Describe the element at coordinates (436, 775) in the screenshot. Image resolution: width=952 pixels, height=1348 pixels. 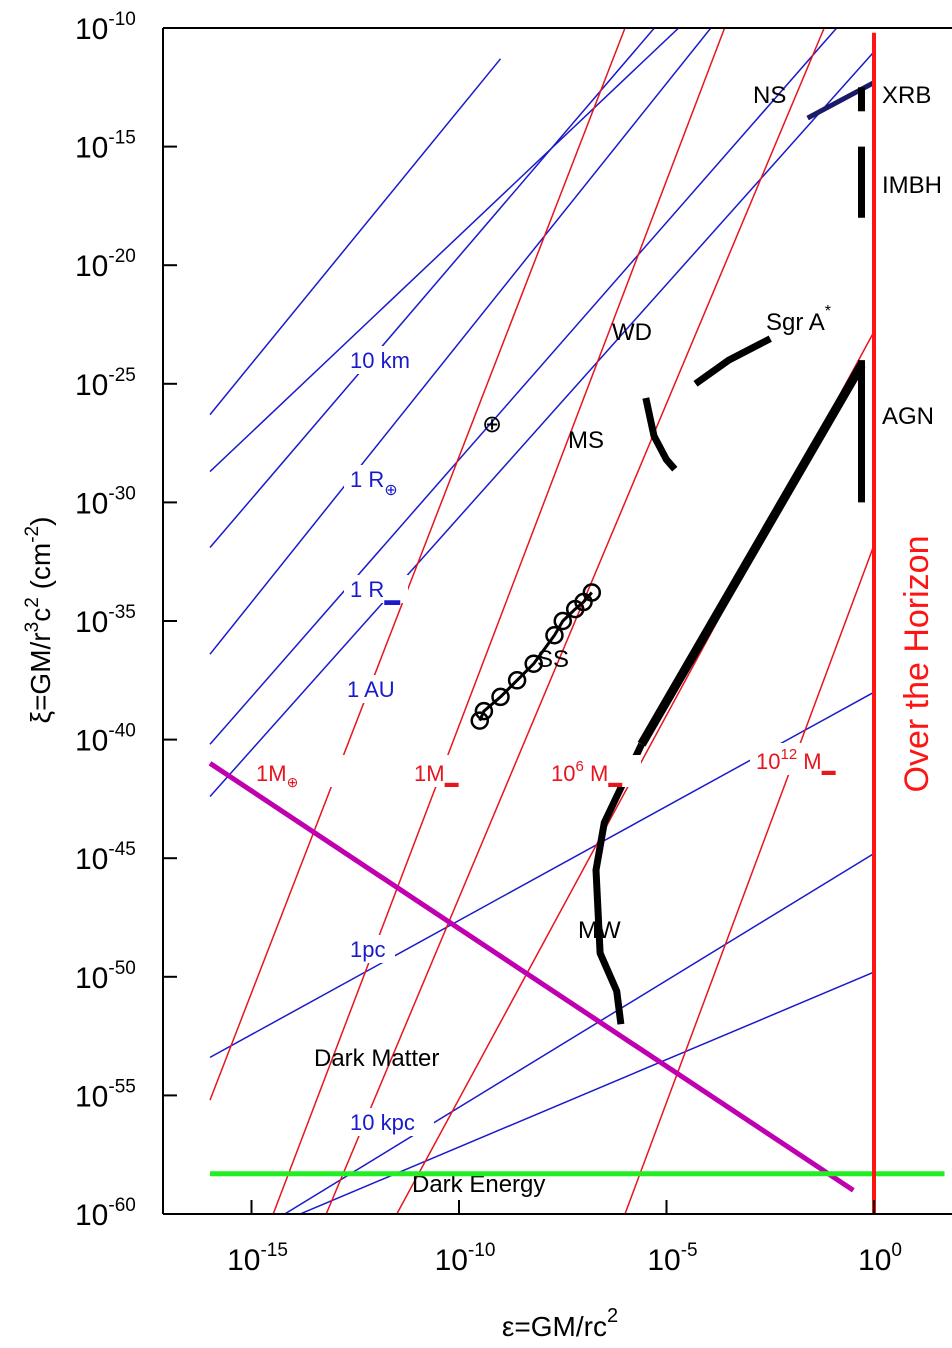
I see `mass-label: 1M▬` at that location.